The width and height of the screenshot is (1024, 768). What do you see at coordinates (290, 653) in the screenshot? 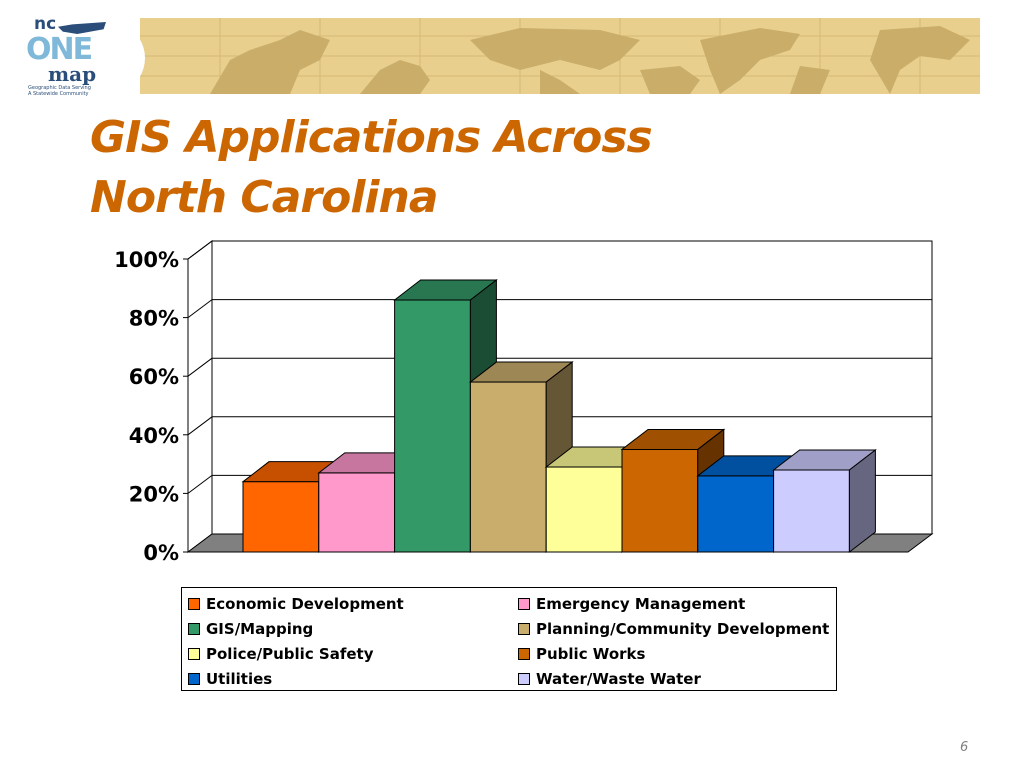
I see `legend-label: Police/Public Safety` at bounding box center [290, 653].